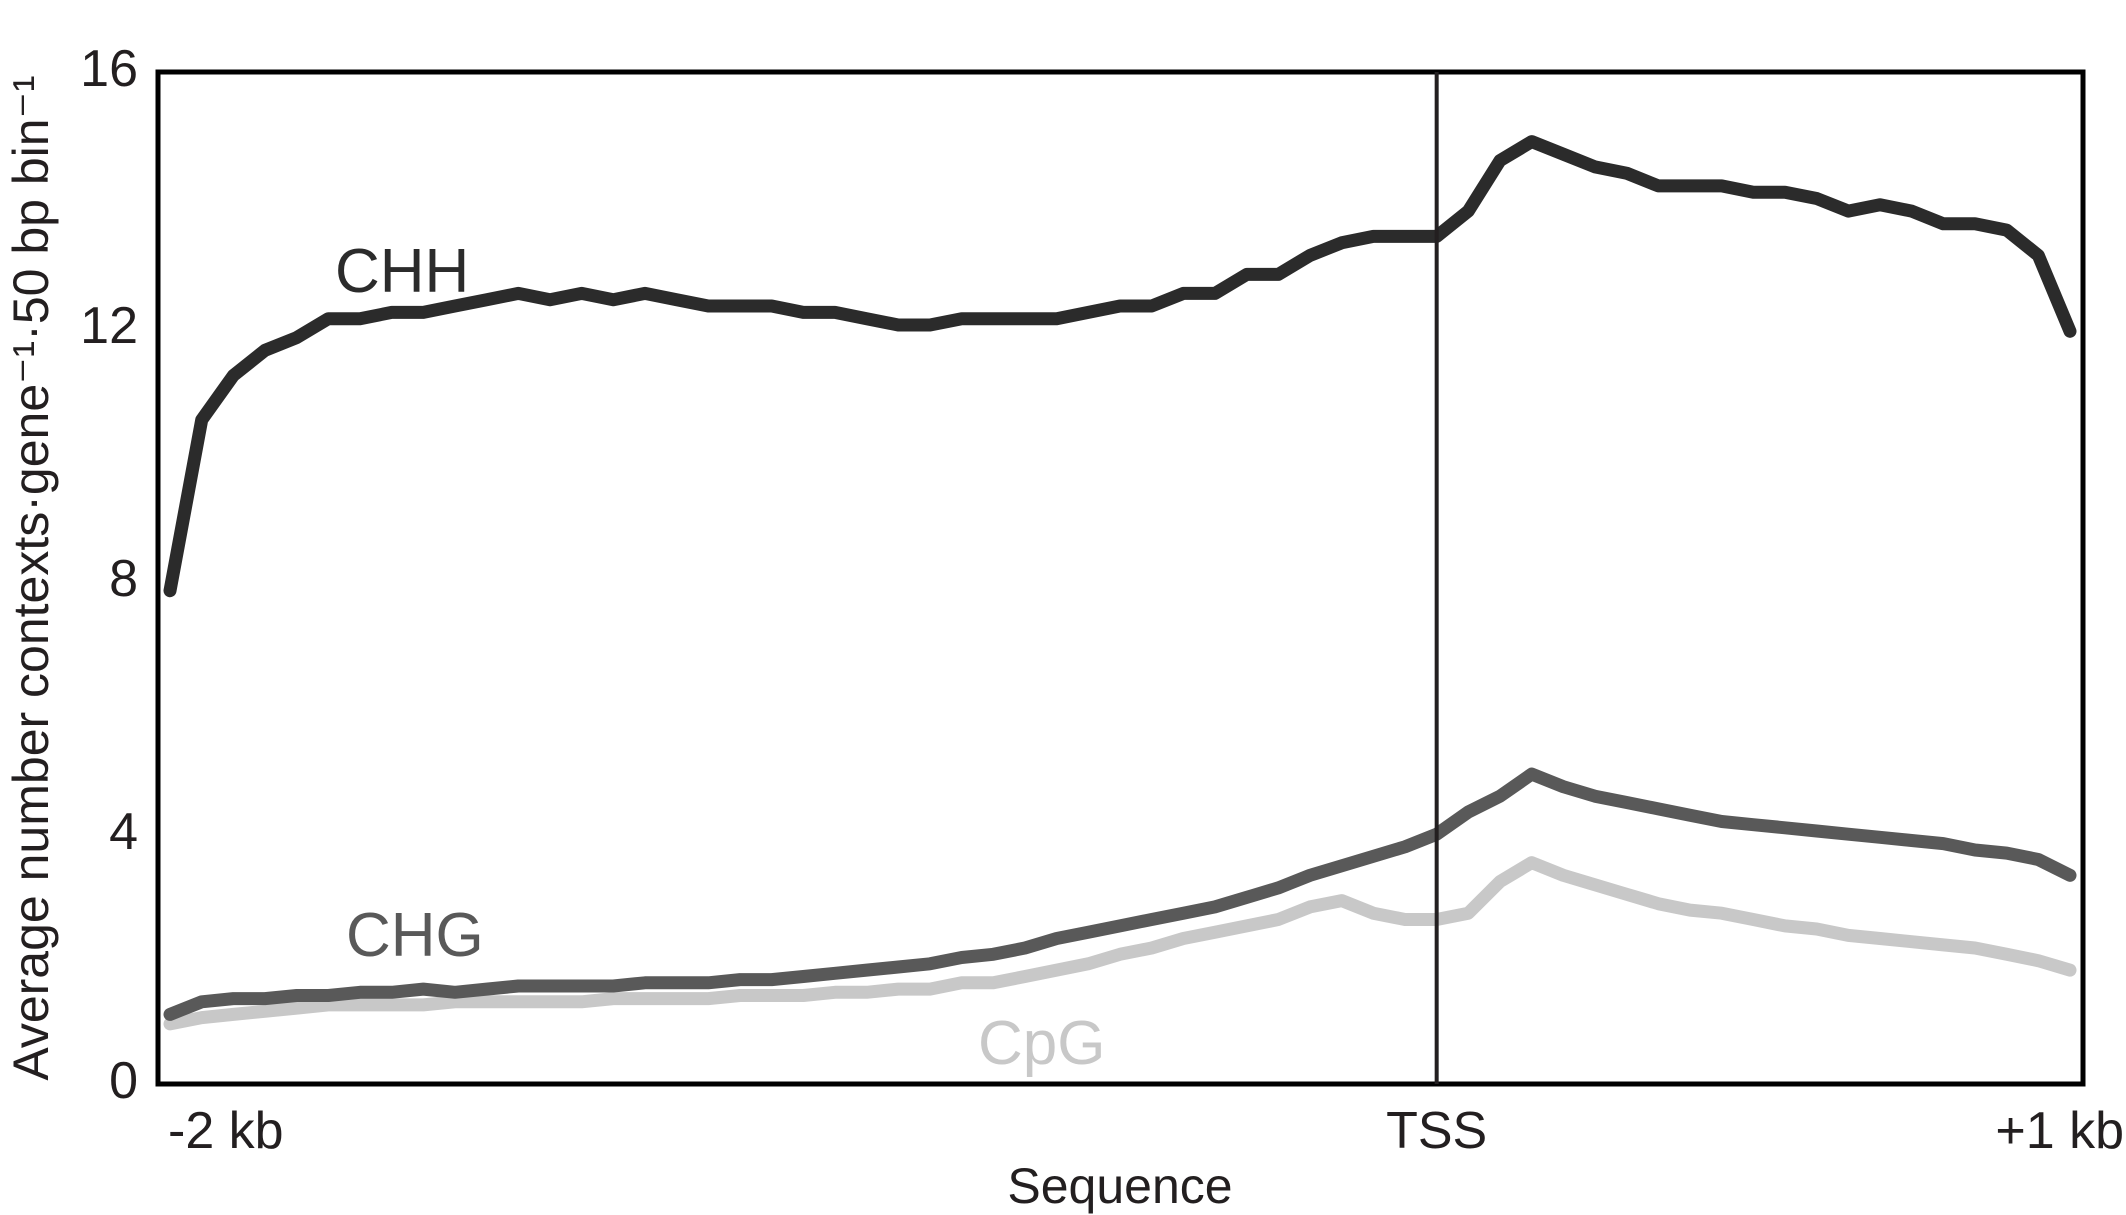  Describe the element at coordinates (415, 935) in the screenshot. I see `series-label-chg: CHG` at that location.